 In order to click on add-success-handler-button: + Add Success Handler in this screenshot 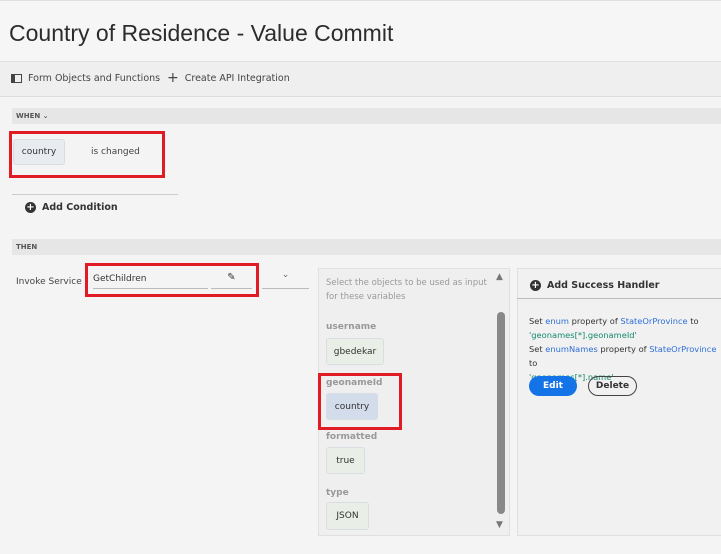, I will do `click(595, 285)`.